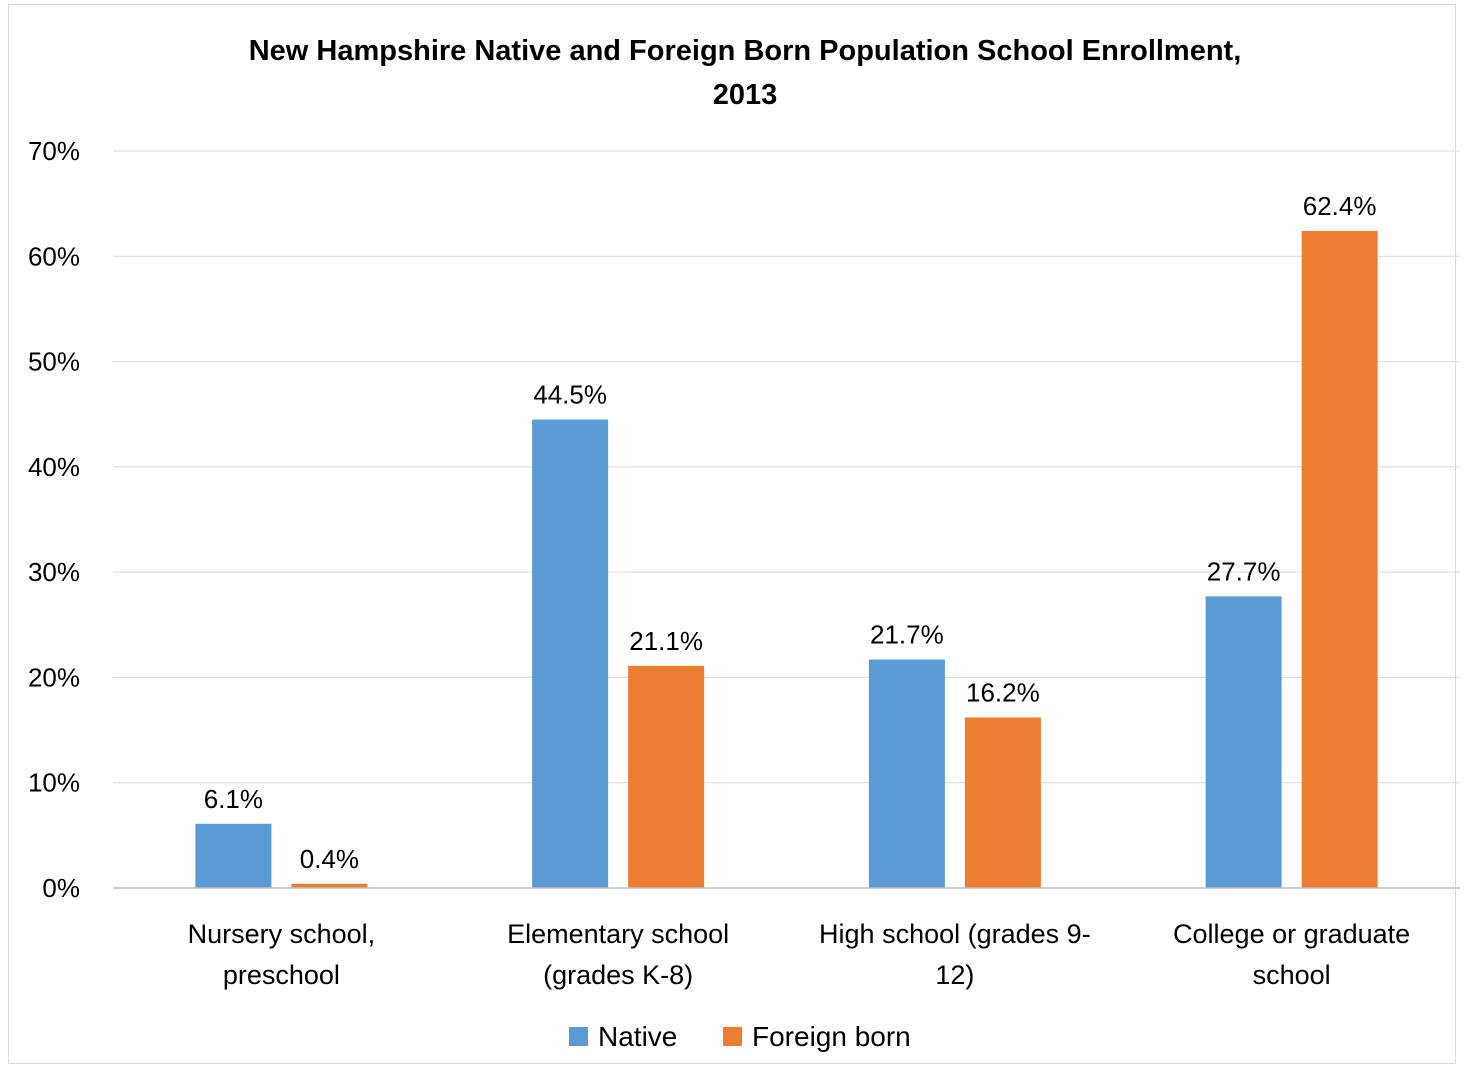 The height and width of the screenshot is (1069, 1466). Describe the element at coordinates (54, 677) in the screenshot. I see `y-tick-label: 20%` at that location.